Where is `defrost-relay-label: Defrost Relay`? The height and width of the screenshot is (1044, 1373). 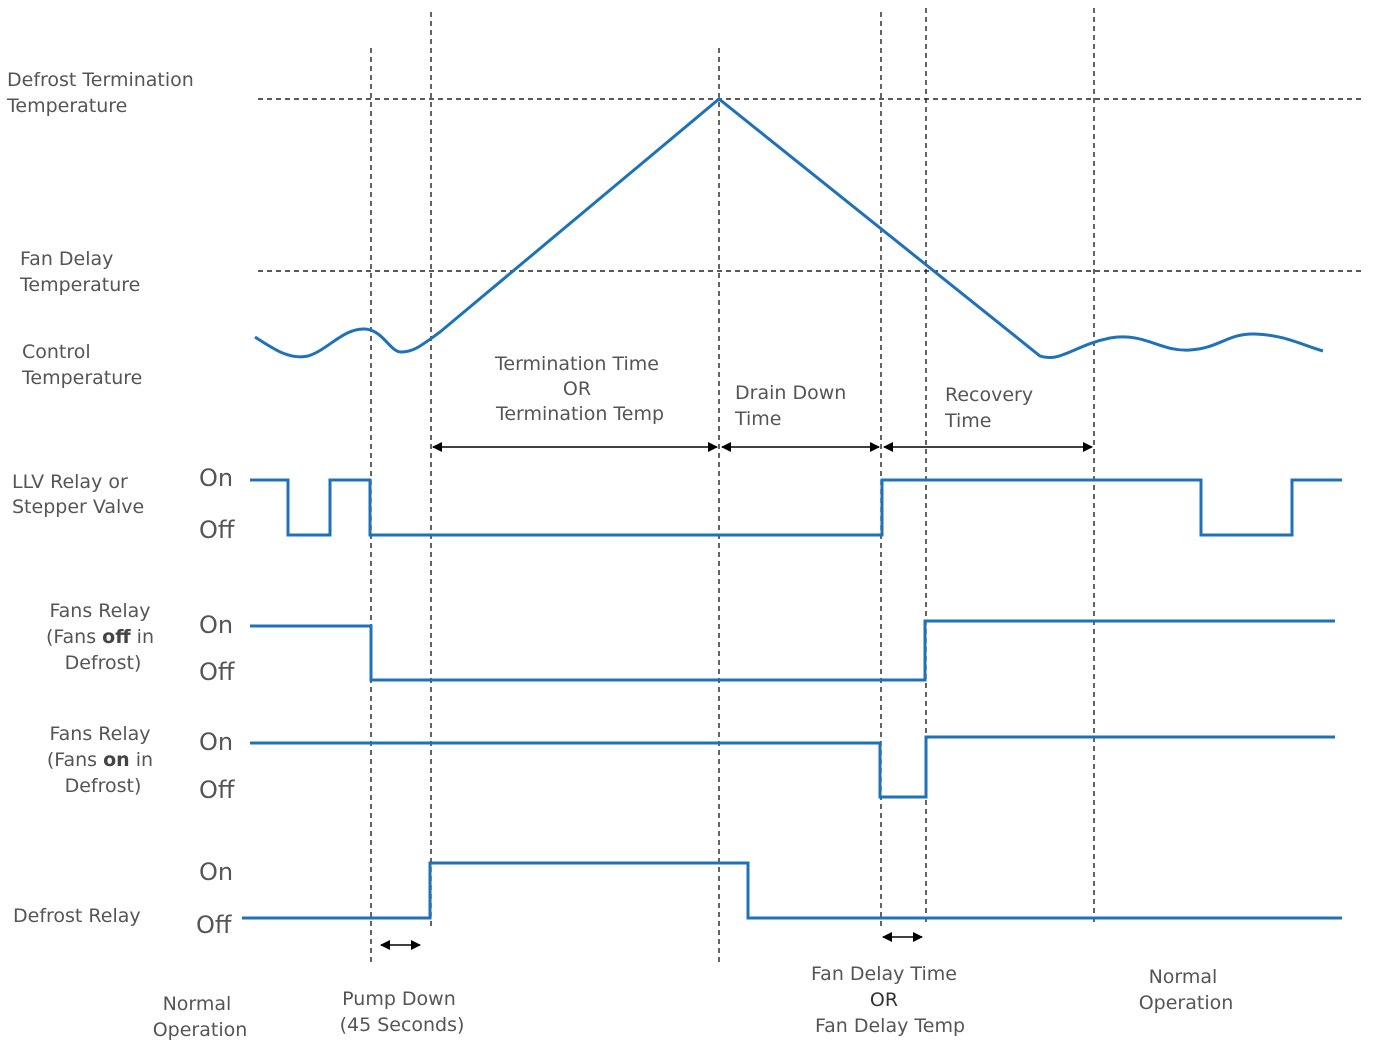 defrost-relay-label: Defrost Relay is located at coordinates (77, 916).